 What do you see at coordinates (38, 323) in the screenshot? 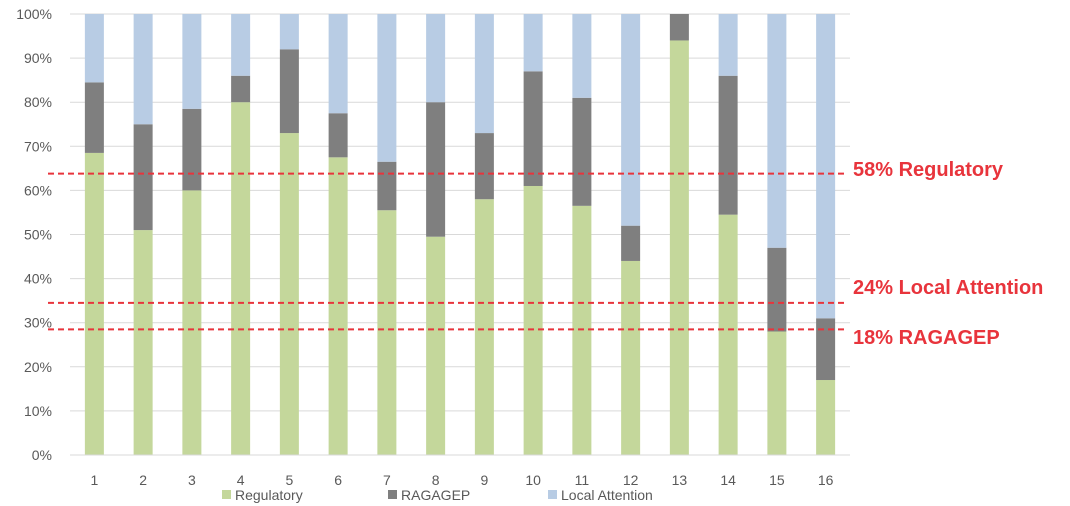
I see `y-tick-label: 30%` at bounding box center [38, 323].